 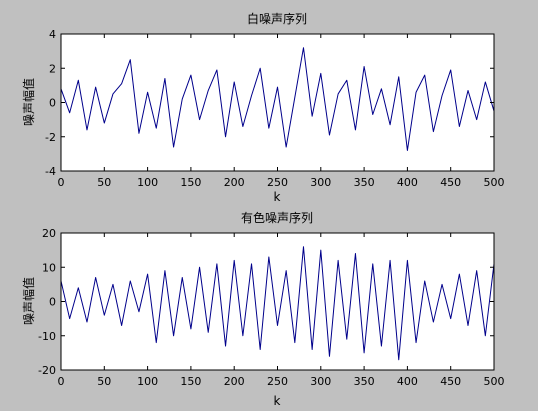 What do you see at coordinates (450, 381) in the screenshot?
I see `colored-noise-xtick-label: 450` at bounding box center [450, 381].